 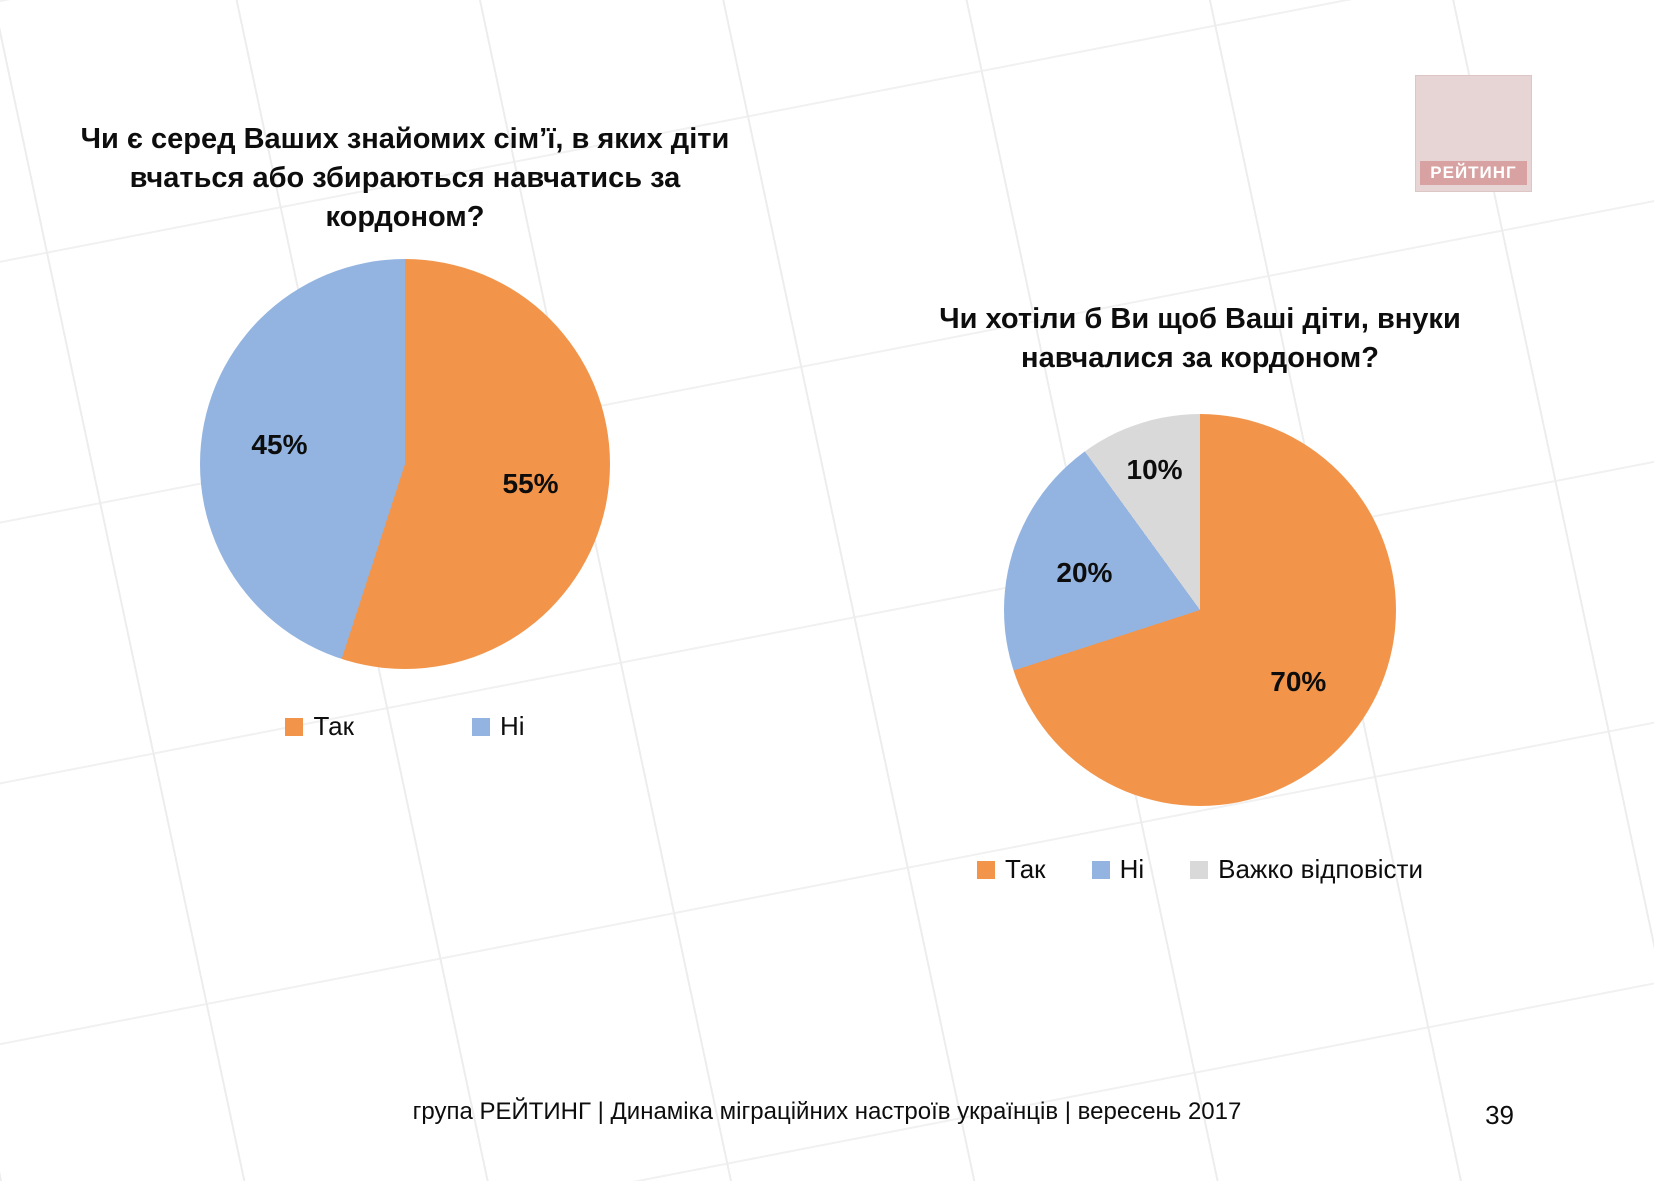 What do you see at coordinates (530, 484) in the screenshot?
I see `pie-value-label: 55%` at bounding box center [530, 484].